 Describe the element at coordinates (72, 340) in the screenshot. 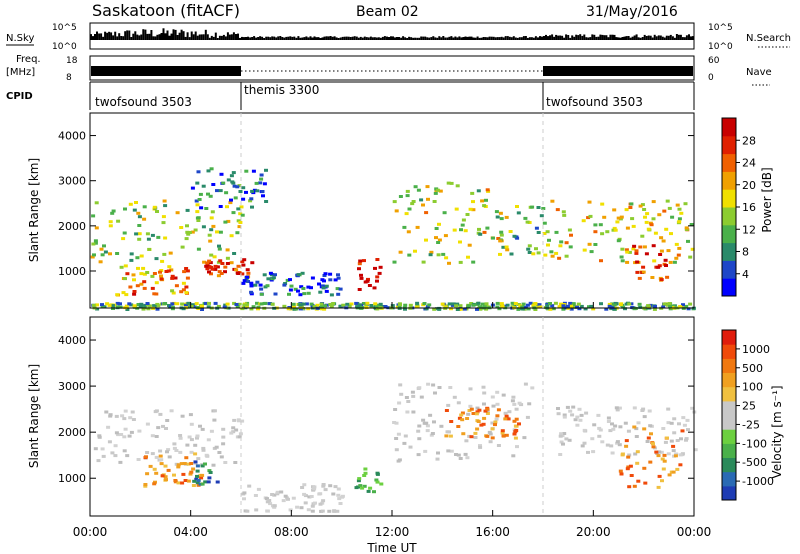

I see `velocity-ytick-label: 4000` at that location.